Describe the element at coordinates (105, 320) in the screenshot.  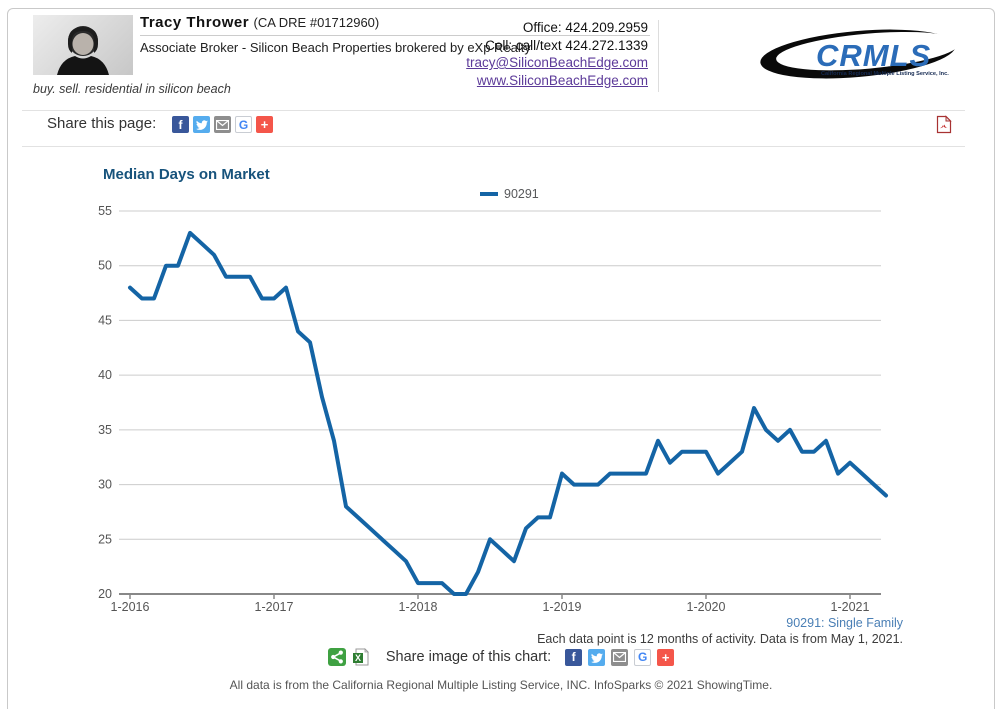
I see `y-axis-label: 45` at that location.